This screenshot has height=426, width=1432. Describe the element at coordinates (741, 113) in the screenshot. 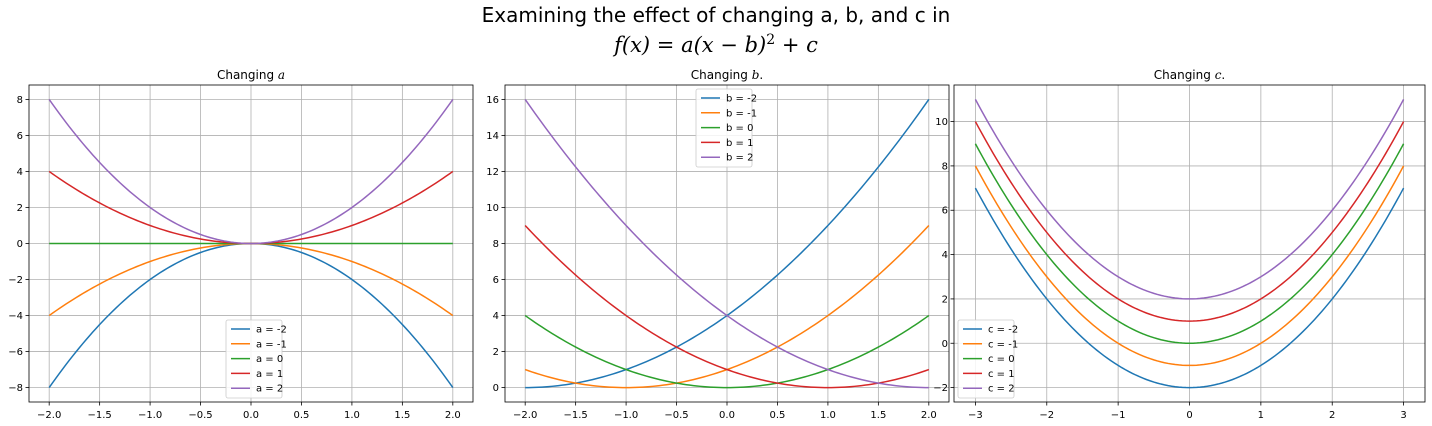

I see `legend-label-2: b = -1` at that location.